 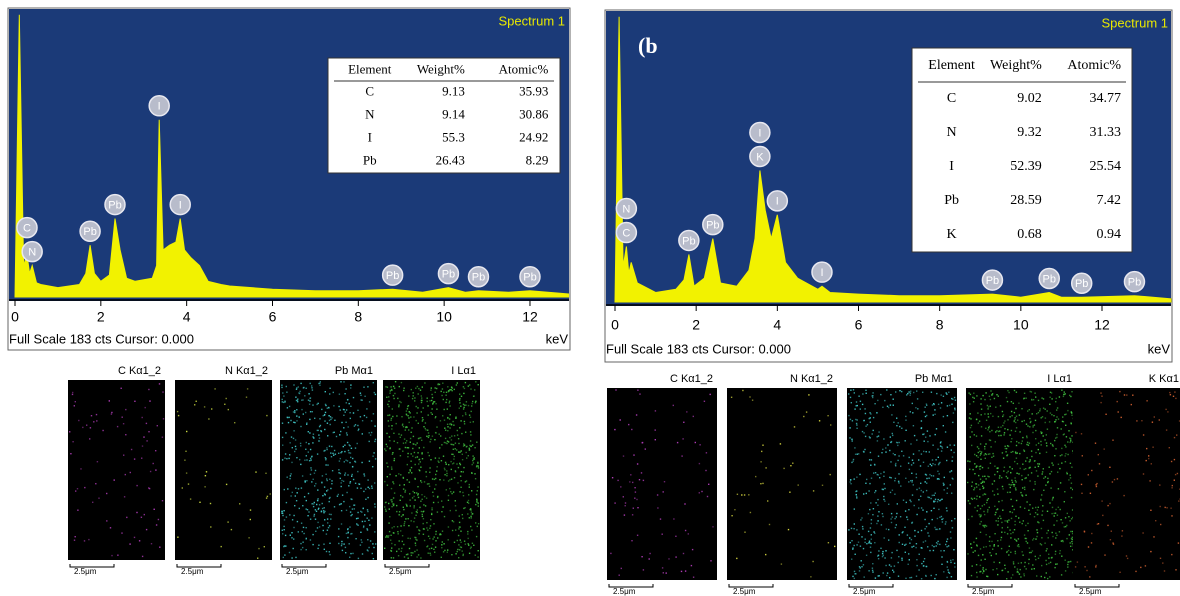 I want to click on peak-label: Pb, so click(x=392, y=276).